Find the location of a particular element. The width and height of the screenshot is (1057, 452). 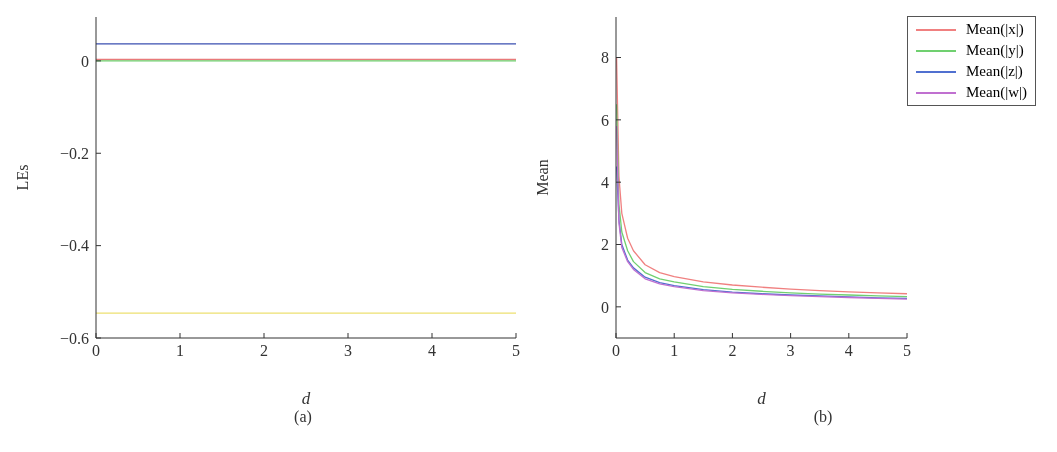

legend-label: Mean(|x|) is located at coordinates (995, 29).